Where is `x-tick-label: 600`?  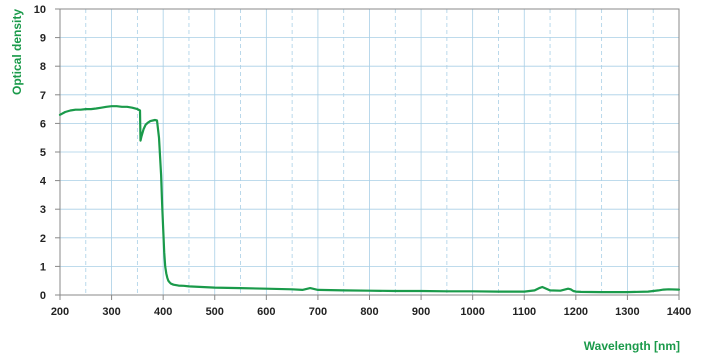 x-tick-label: 600 is located at coordinates (266, 312).